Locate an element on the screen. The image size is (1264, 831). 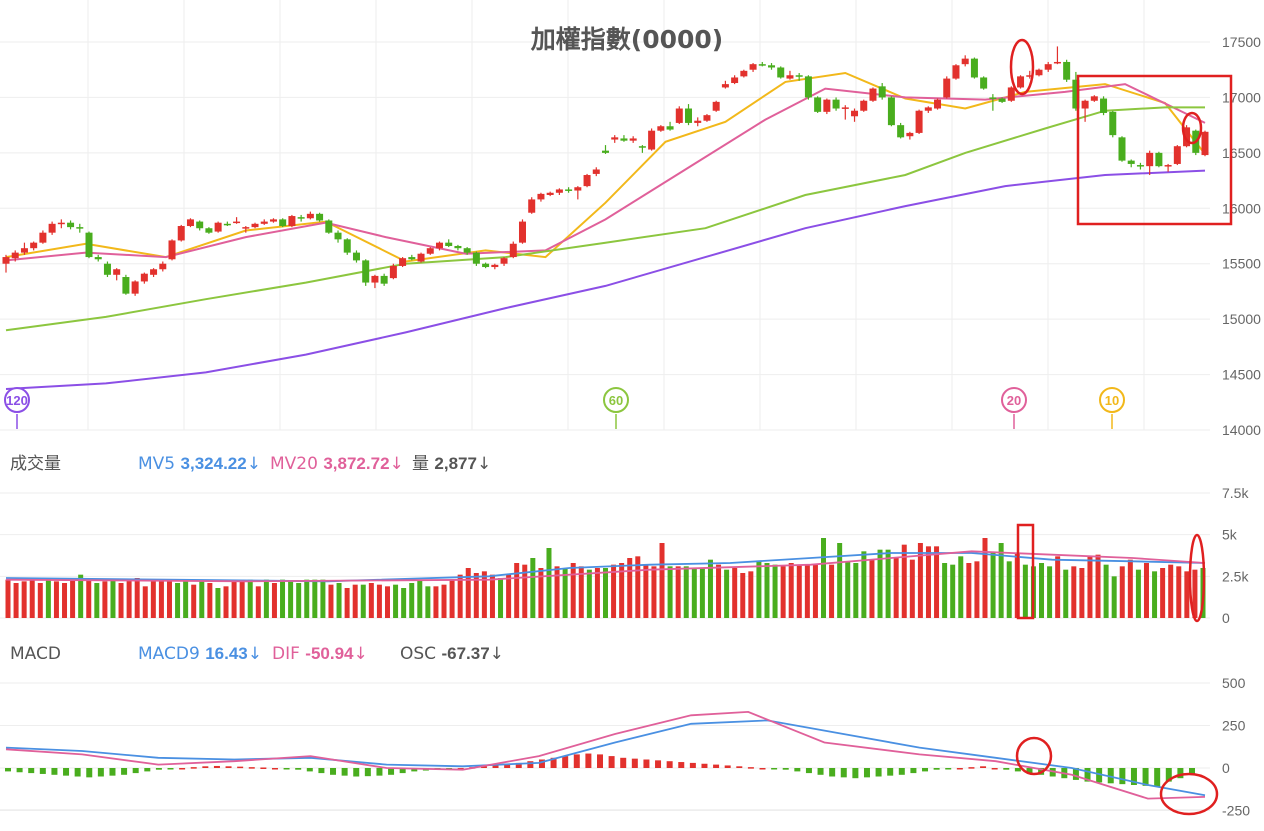
macd-panel-label: MACD is located at coordinates (35, 654).